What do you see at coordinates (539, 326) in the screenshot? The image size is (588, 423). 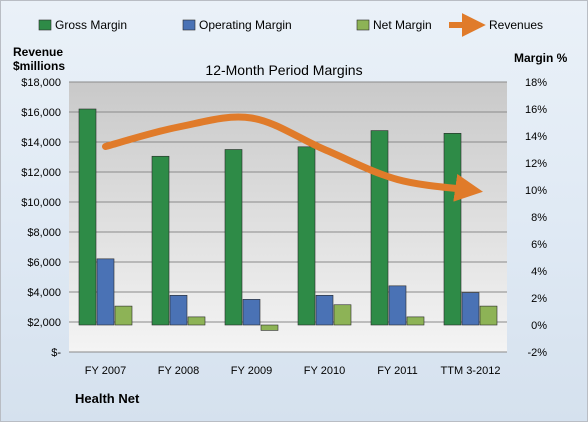 I see `right-tick-label: 0%` at bounding box center [539, 326].